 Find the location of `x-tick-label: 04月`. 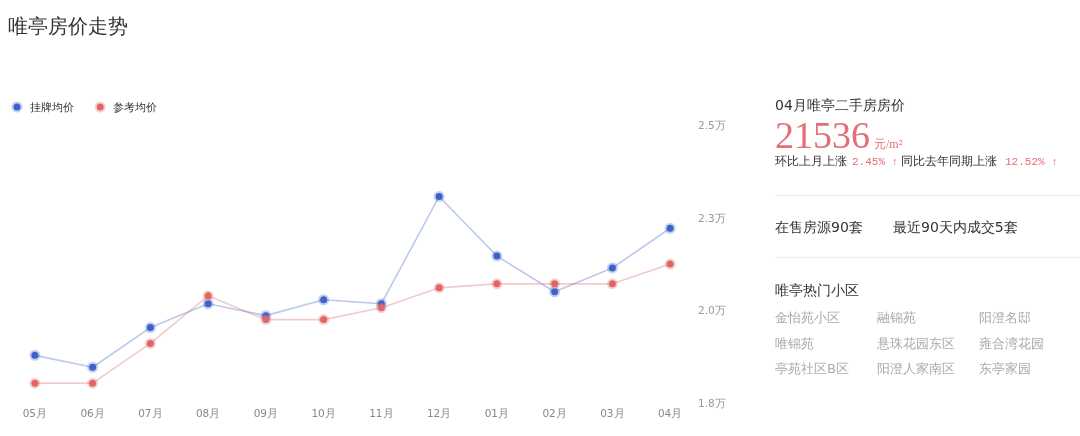

x-tick-label: 04月 is located at coordinates (670, 413).